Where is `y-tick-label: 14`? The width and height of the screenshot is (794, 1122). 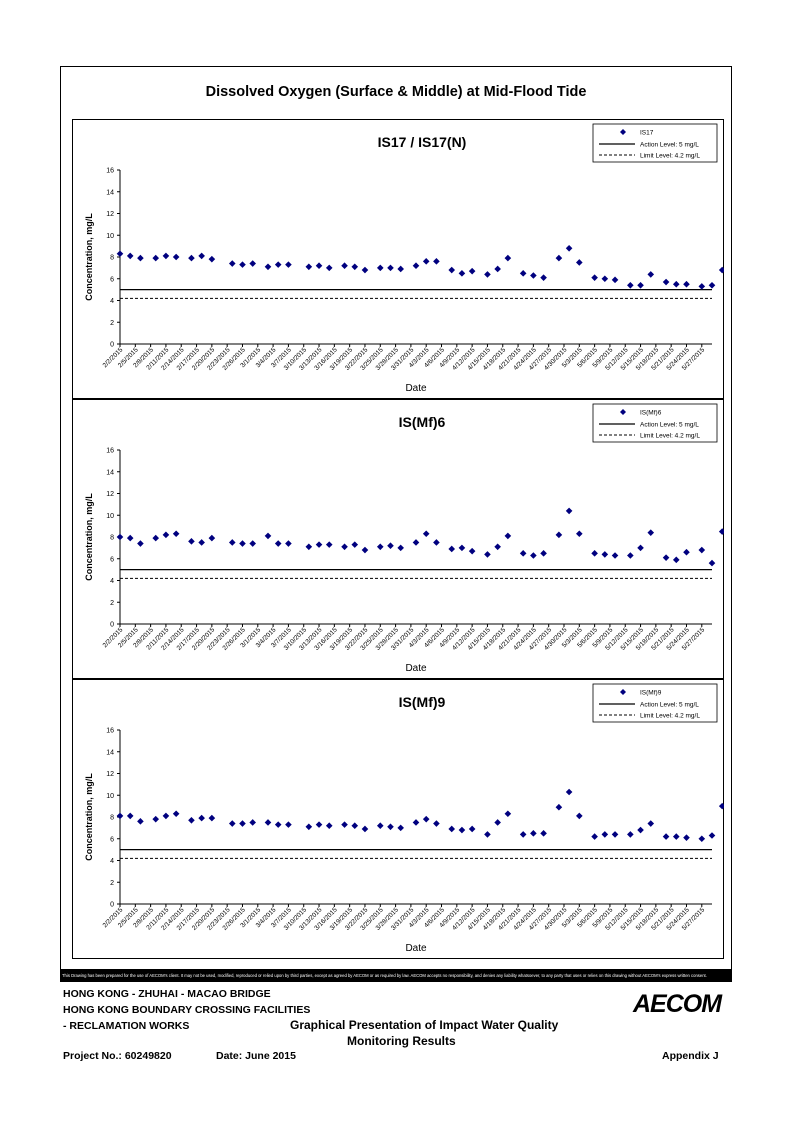
y-tick-label: 14 is located at coordinates (110, 472).